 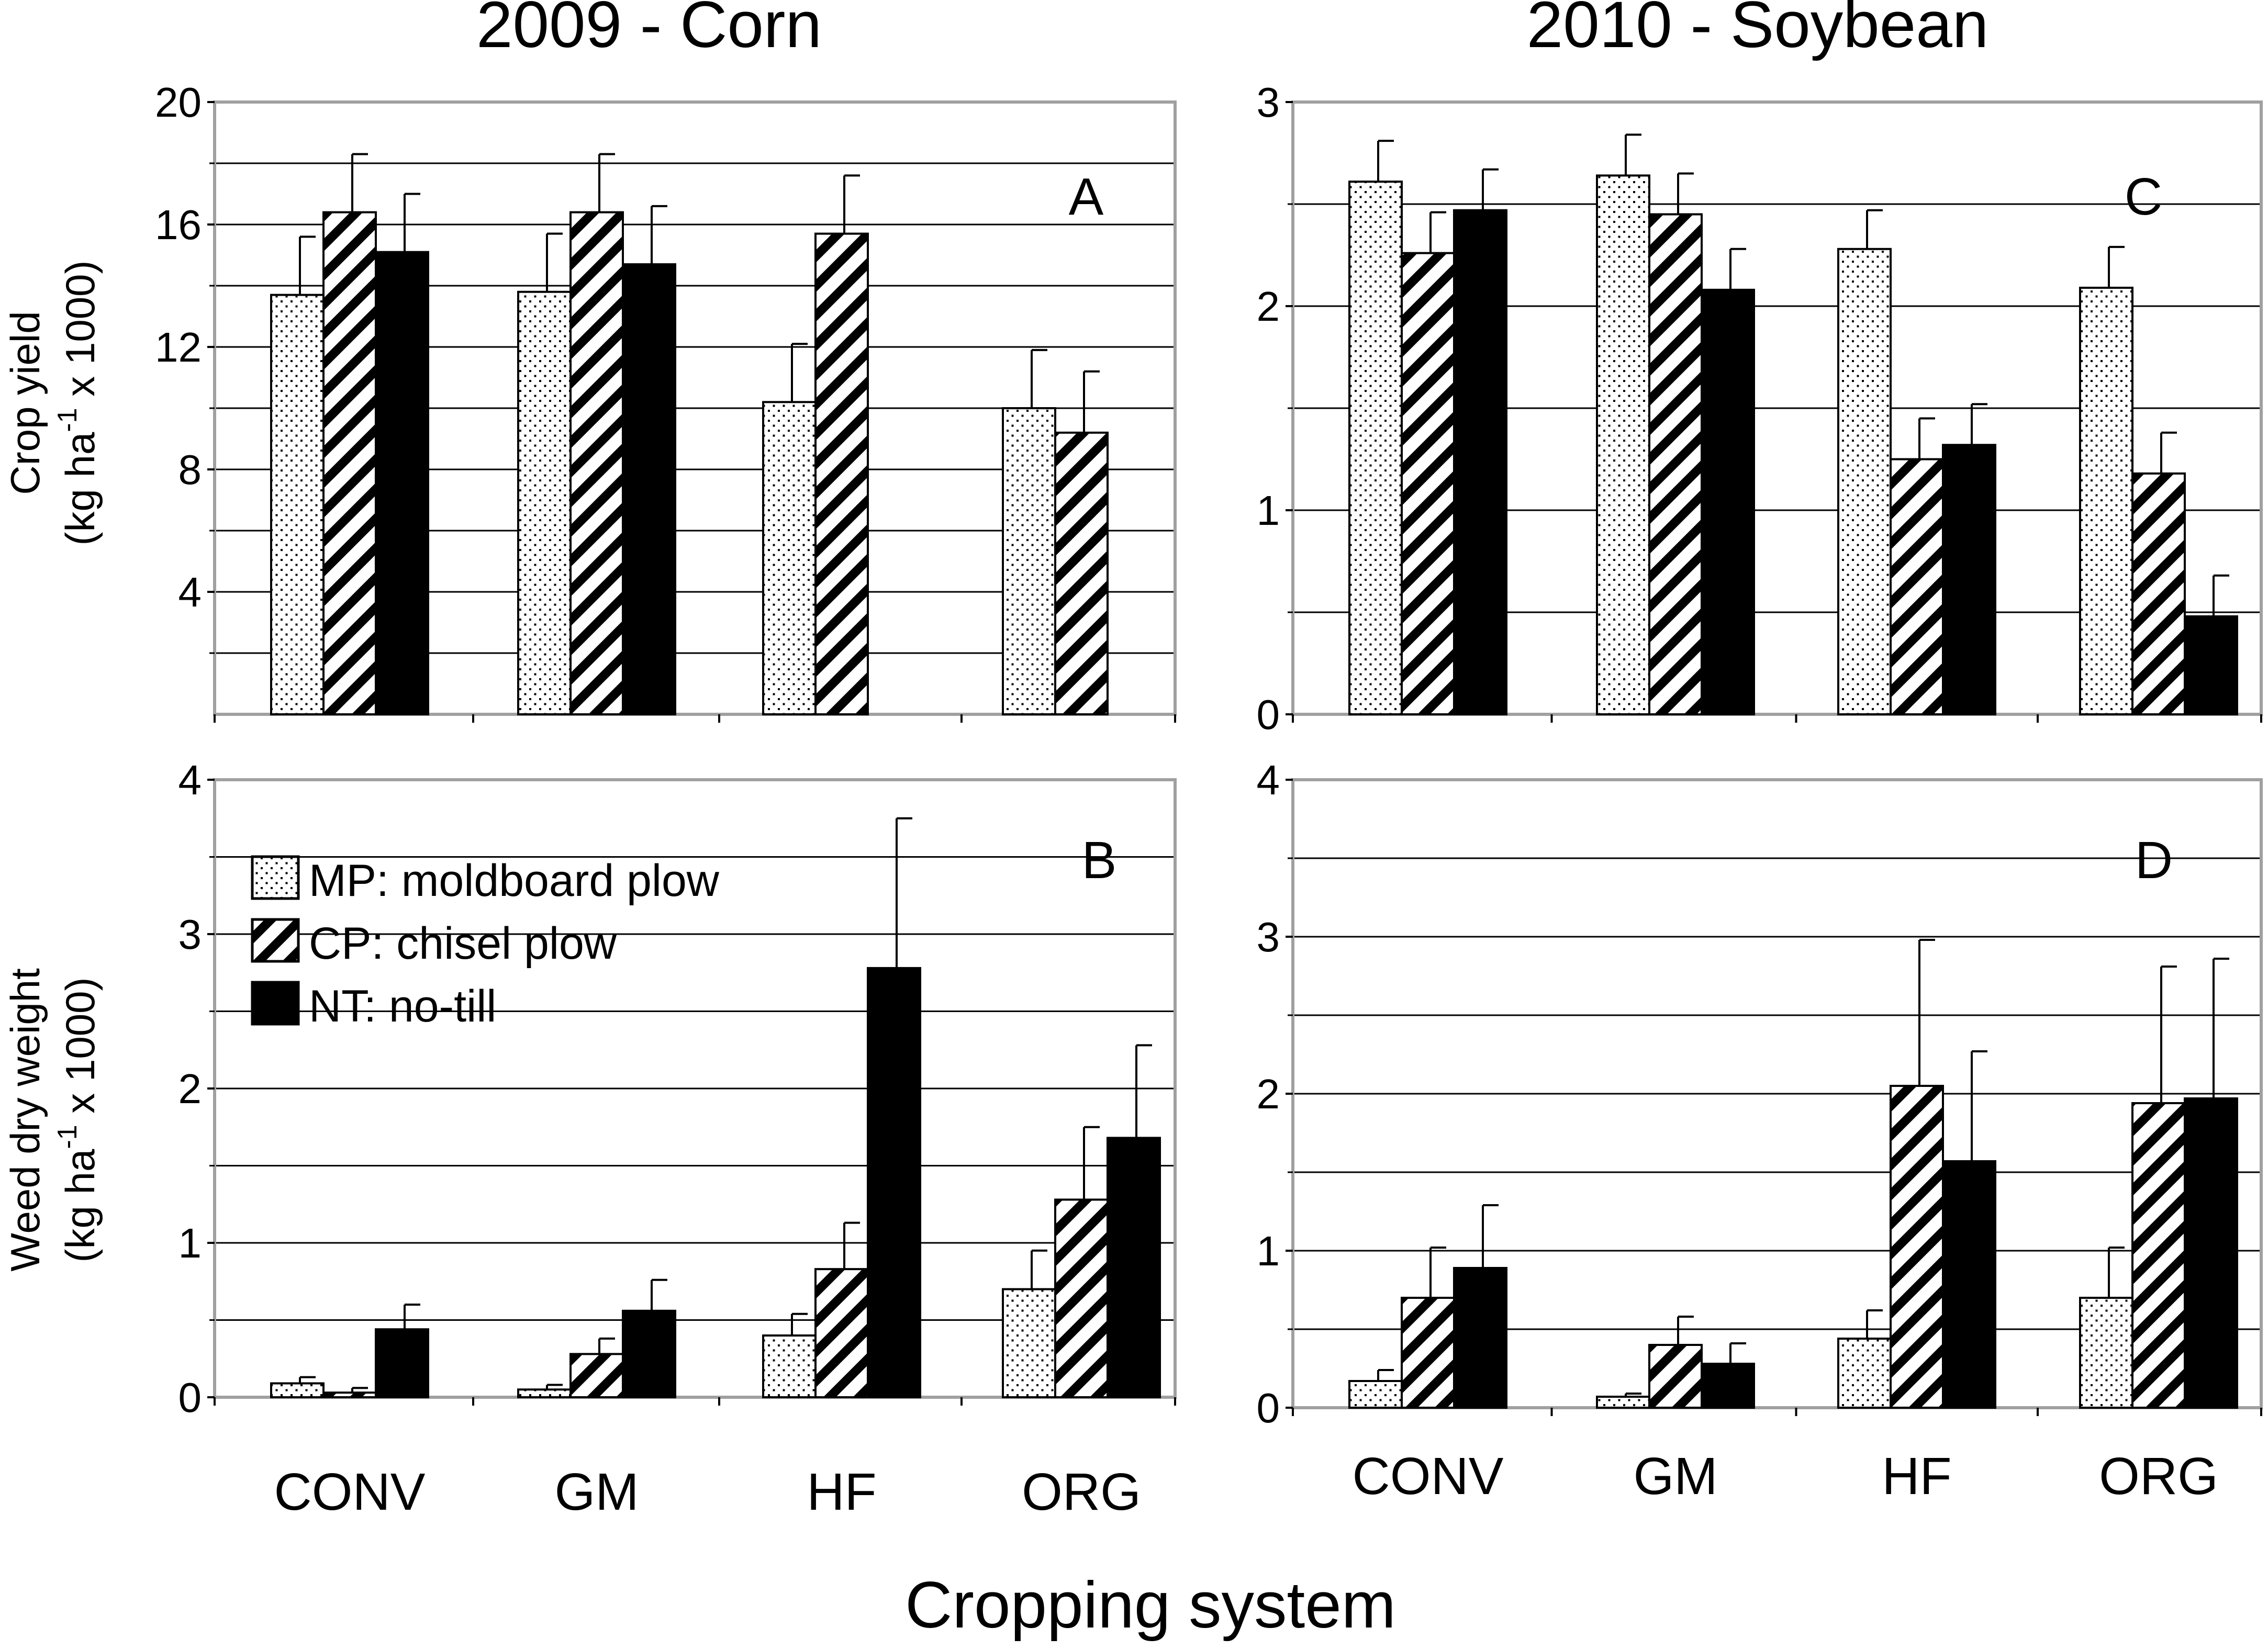 What do you see at coordinates (275, 940) in the screenshot?
I see `legend-swatch-cp` at bounding box center [275, 940].